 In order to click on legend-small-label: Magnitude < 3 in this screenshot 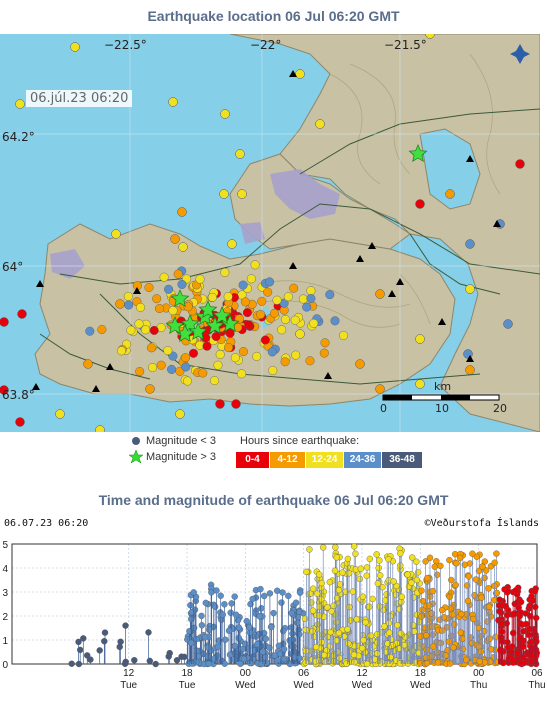, I will do `click(181, 441)`.